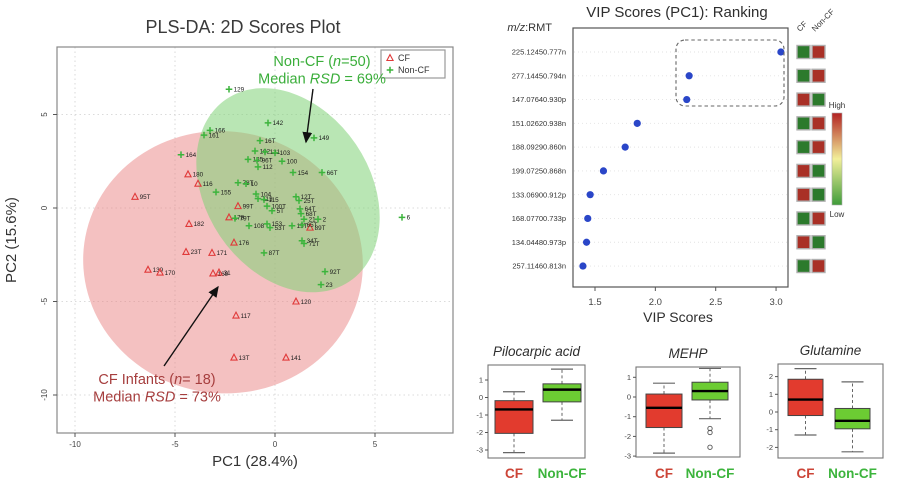  I want to click on point-label: 166, so click(220, 131).